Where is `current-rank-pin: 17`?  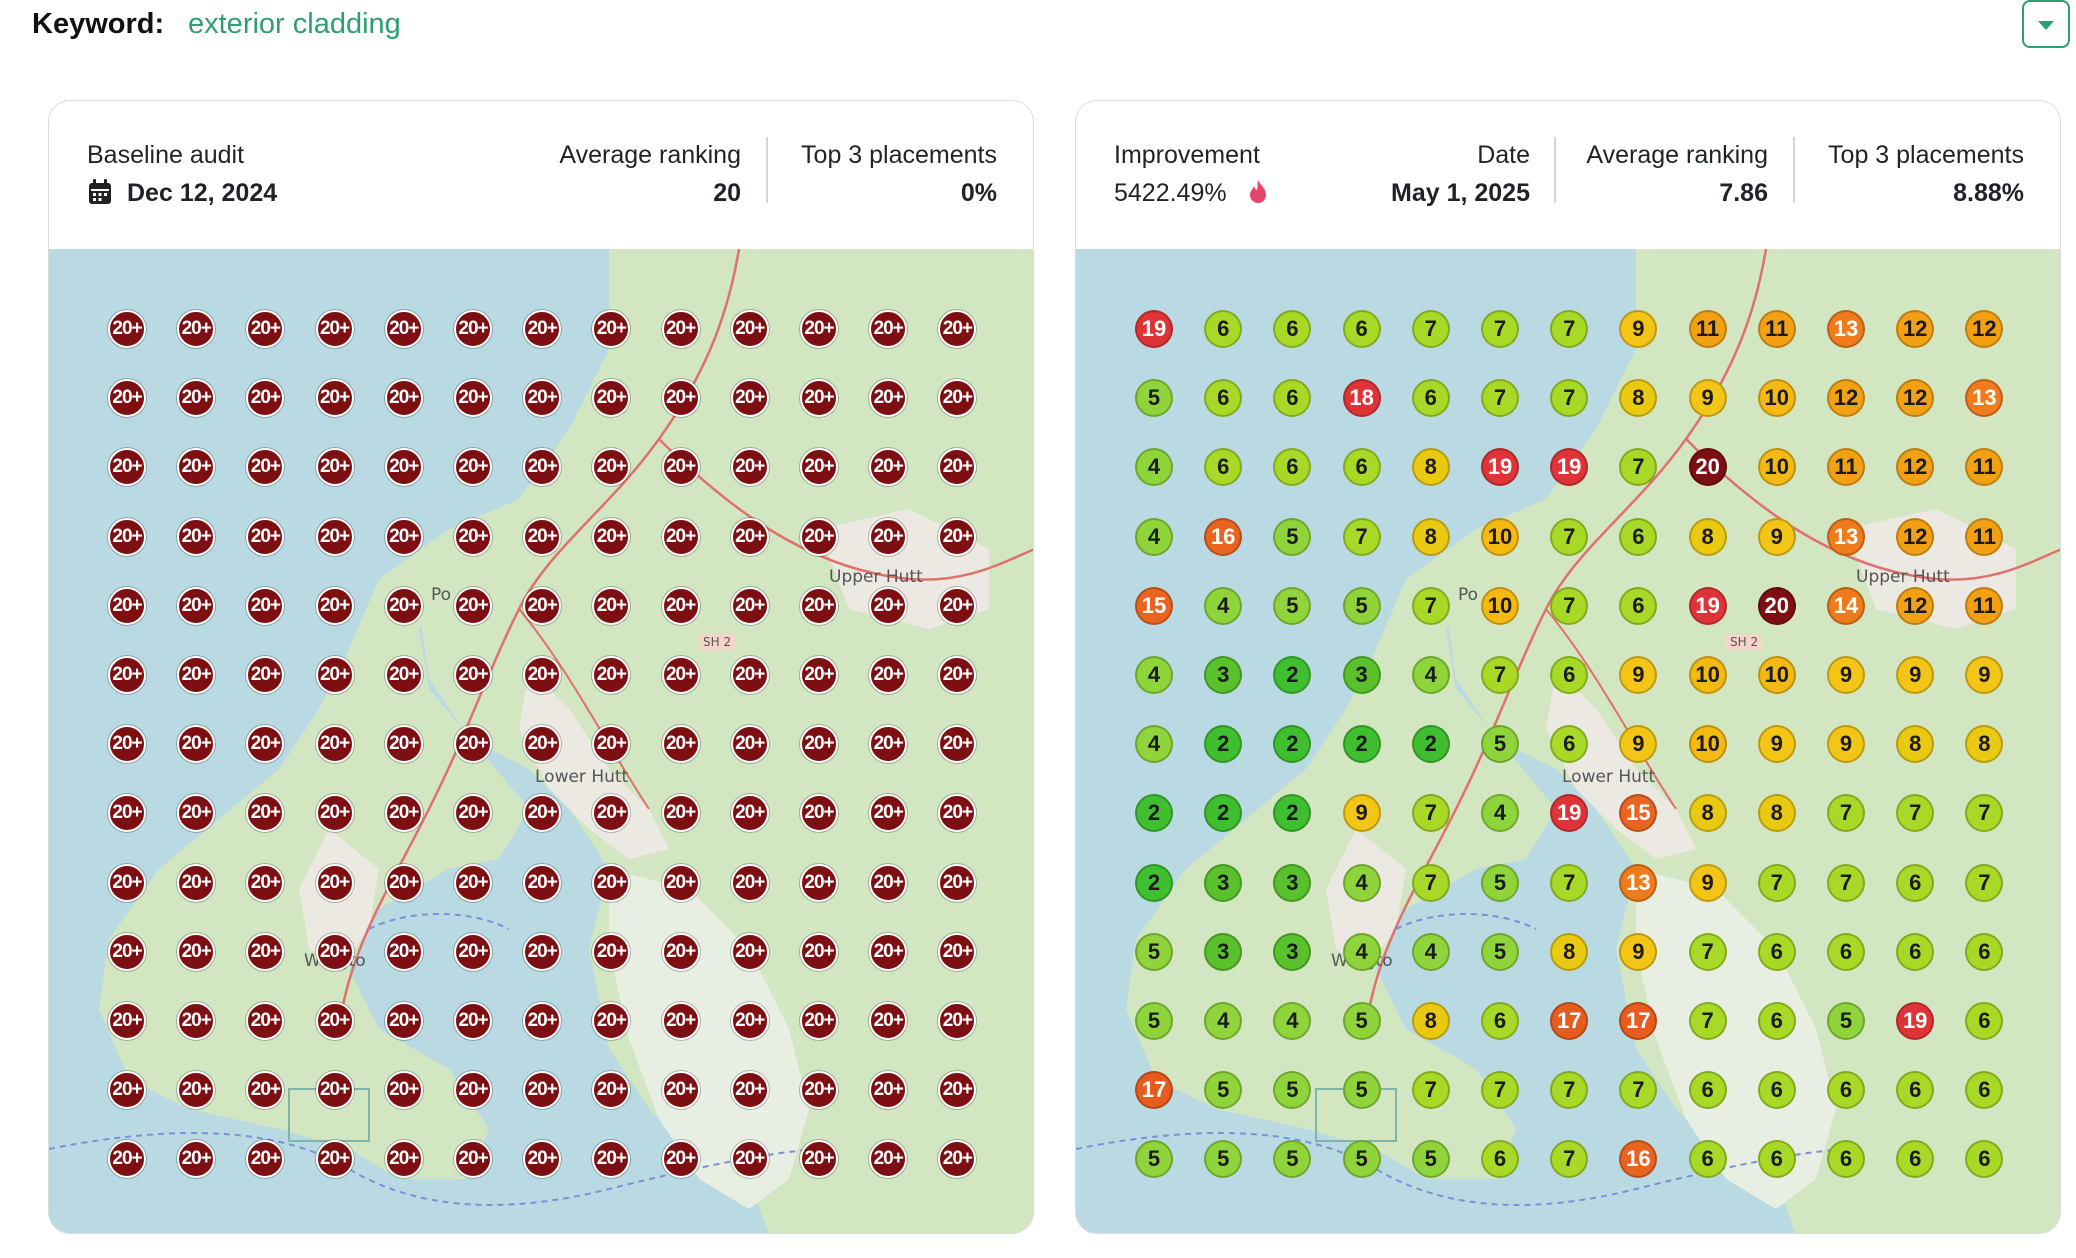
current-rank-pin: 17 is located at coordinates (1638, 1021).